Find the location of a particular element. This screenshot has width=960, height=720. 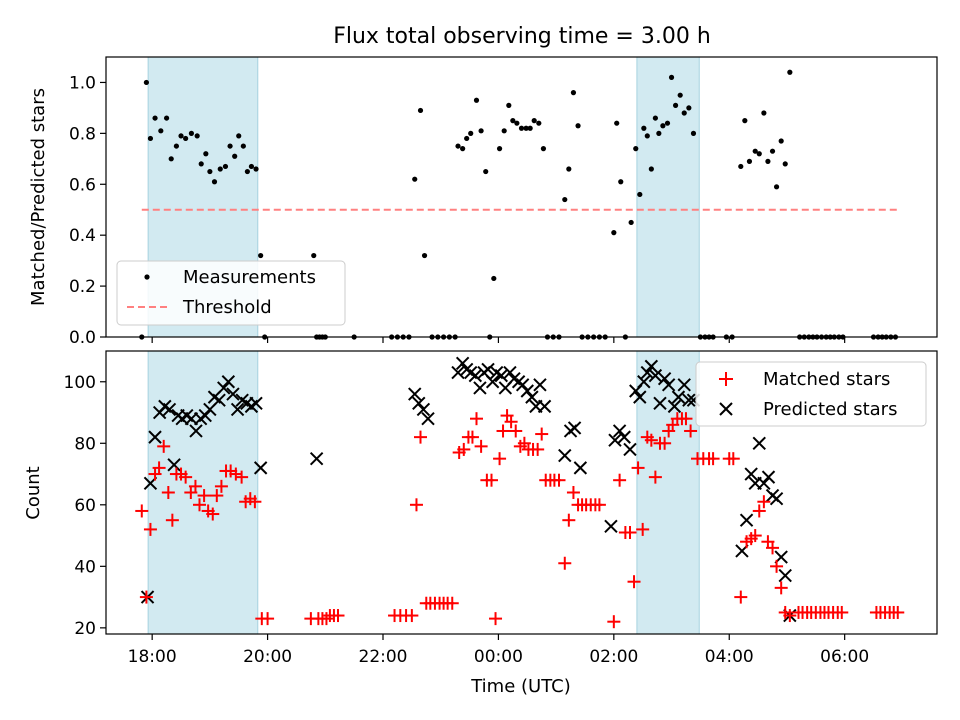

x-tick-label: 02:00 is located at coordinates (613, 657).